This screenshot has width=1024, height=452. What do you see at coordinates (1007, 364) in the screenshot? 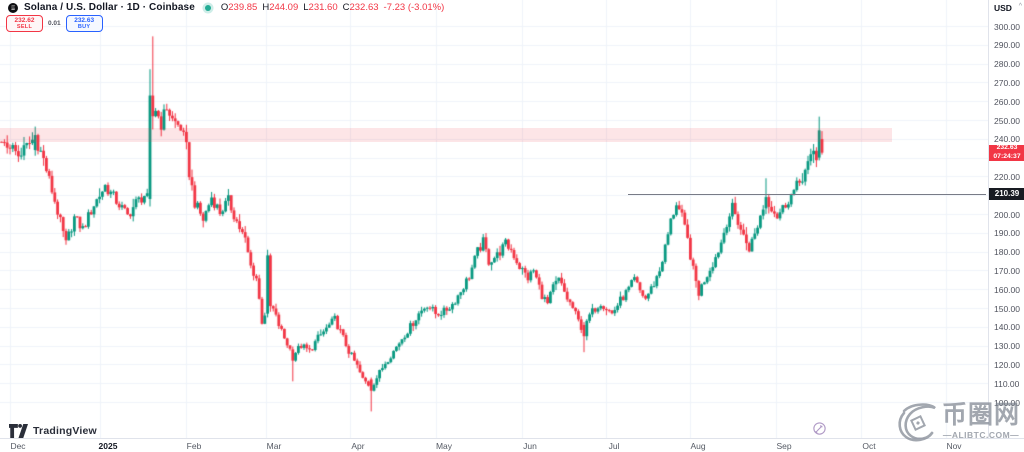
I see `price-tick-label: 120.00` at bounding box center [1007, 364].